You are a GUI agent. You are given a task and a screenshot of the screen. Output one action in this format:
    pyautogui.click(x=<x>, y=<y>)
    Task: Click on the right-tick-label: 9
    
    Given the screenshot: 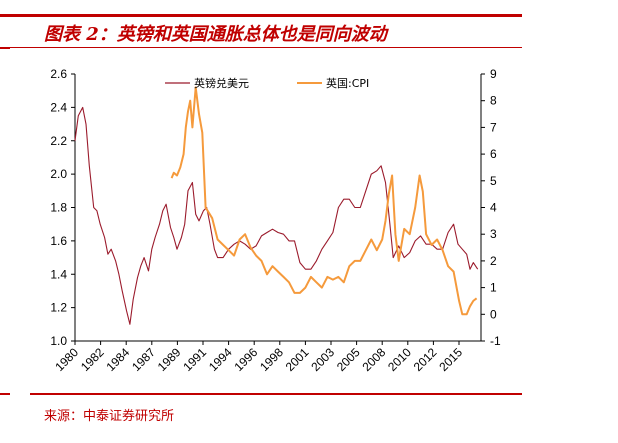 What is the action you would take?
    pyautogui.click(x=493, y=74)
    